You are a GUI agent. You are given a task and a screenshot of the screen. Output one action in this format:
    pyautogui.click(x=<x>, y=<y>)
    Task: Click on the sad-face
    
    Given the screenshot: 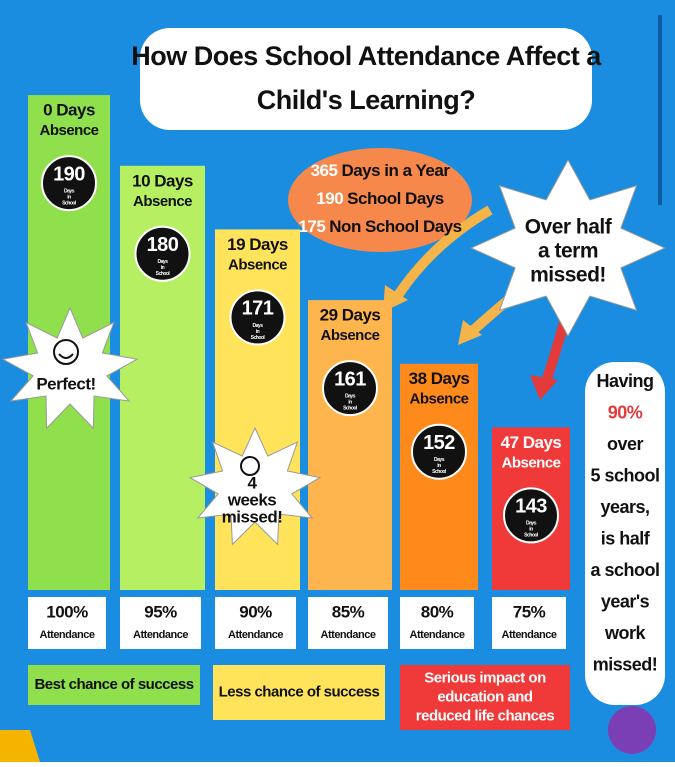 What is the action you would take?
    pyautogui.click(x=250, y=466)
    